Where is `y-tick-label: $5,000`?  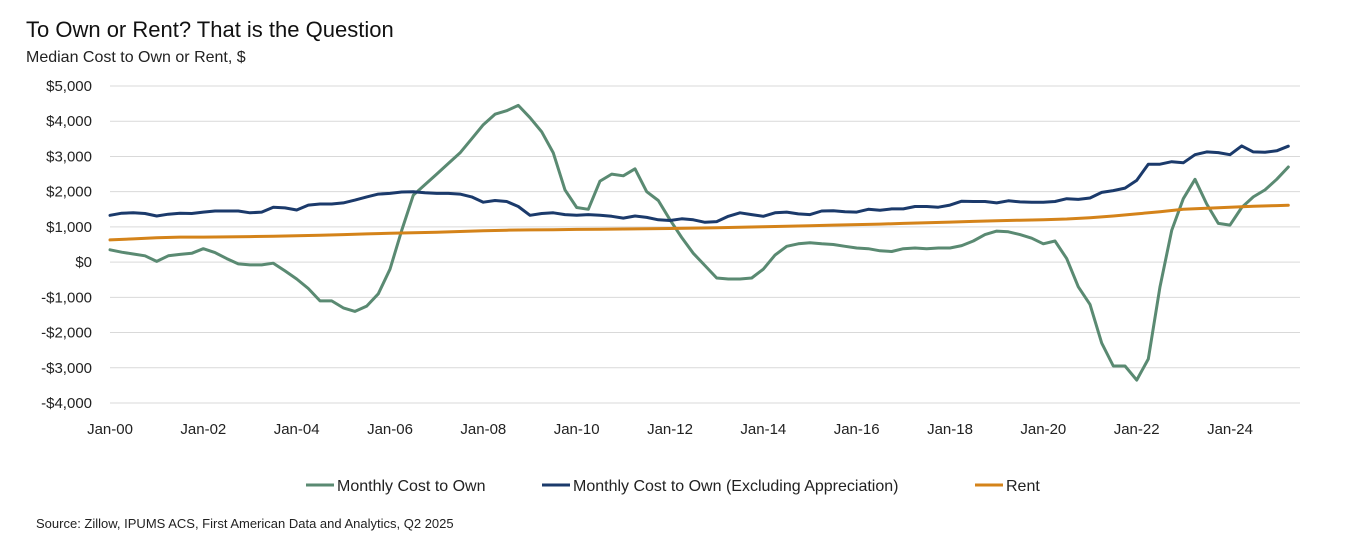
y-tick-label: $5,000 is located at coordinates (69, 86).